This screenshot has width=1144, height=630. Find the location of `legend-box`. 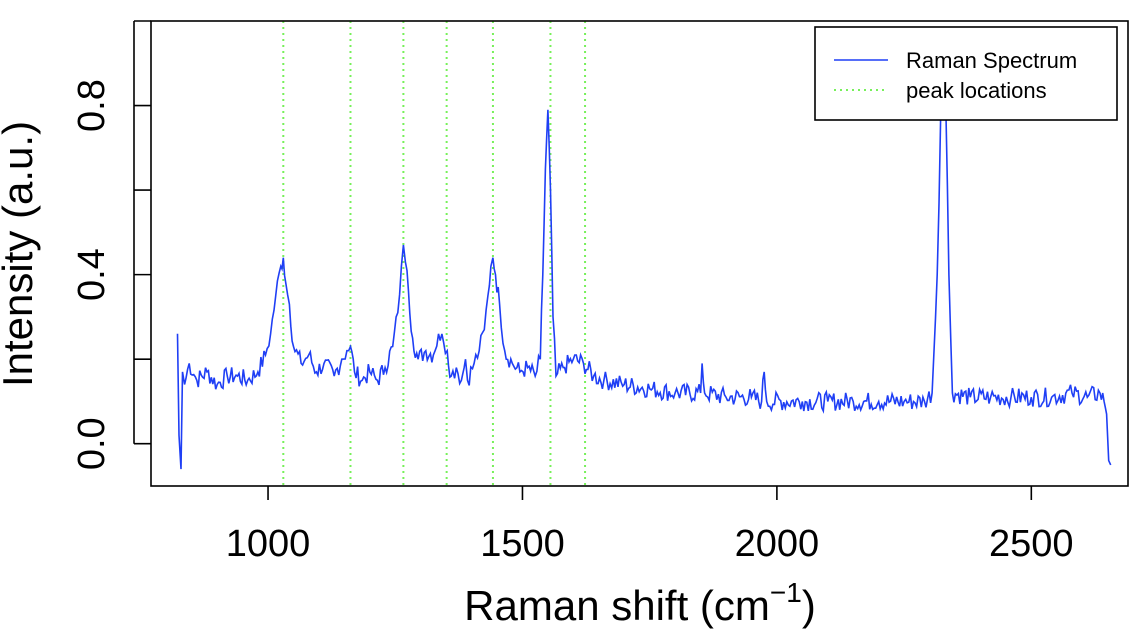

legend-box is located at coordinates (966, 73).